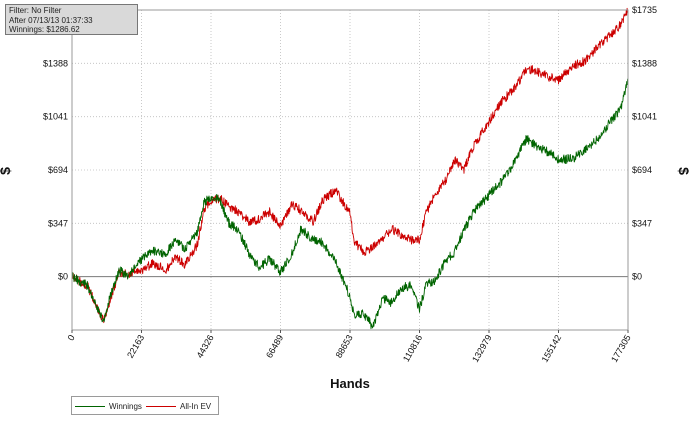 The width and height of the screenshot is (700, 422). What do you see at coordinates (642, 170) in the screenshot?
I see `y-tick-label-right: $694` at bounding box center [642, 170].